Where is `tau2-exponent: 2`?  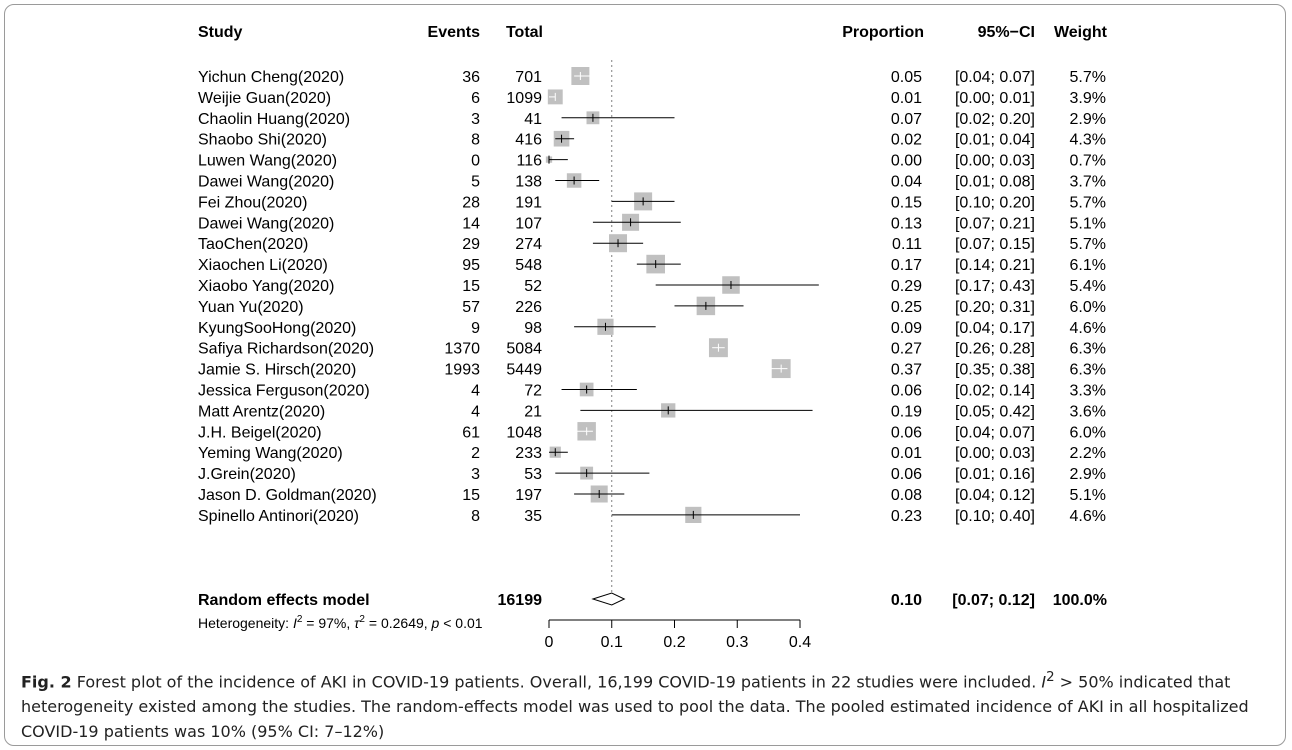 tau2-exponent: 2 is located at coordinates (362, 619).